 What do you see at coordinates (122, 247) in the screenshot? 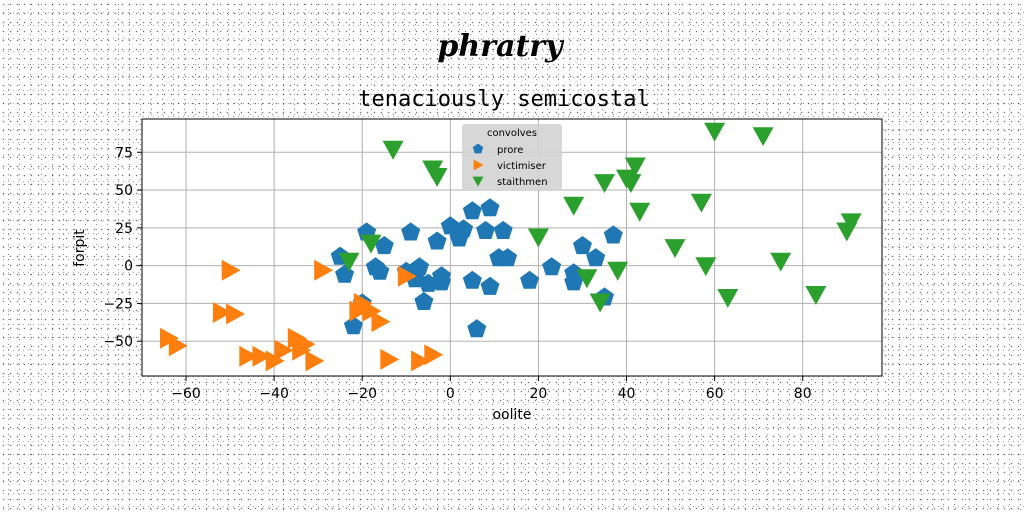
I see `y-axis-ticks: −50 −25 0 25 50 75` at bounding box center [122, 247].